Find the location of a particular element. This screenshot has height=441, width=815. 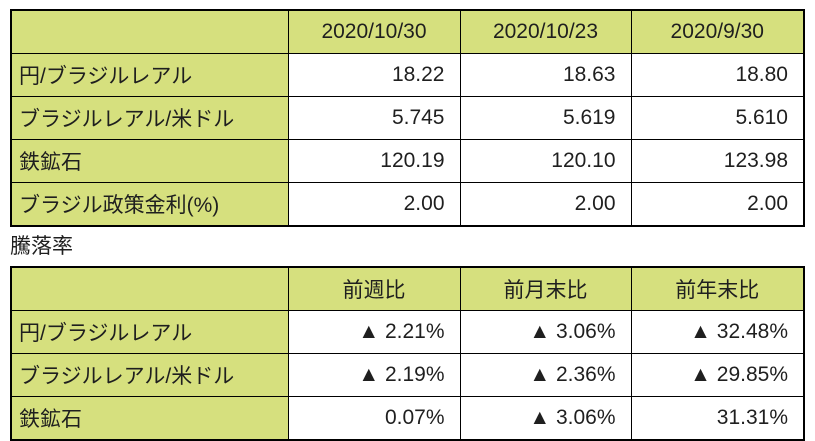

section-title: 騰落率 is located at coordinates (41, 246).